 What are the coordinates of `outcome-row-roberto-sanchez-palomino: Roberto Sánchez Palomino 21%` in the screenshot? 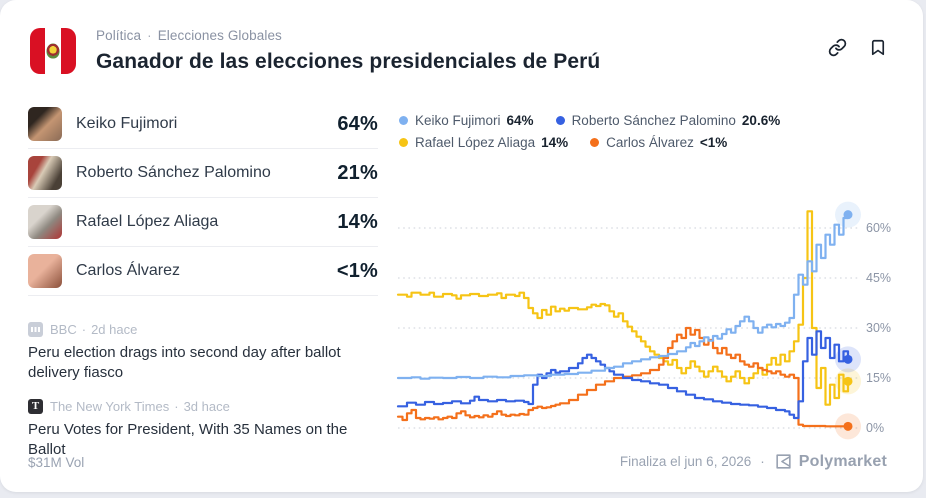 It's located at (203, 173).